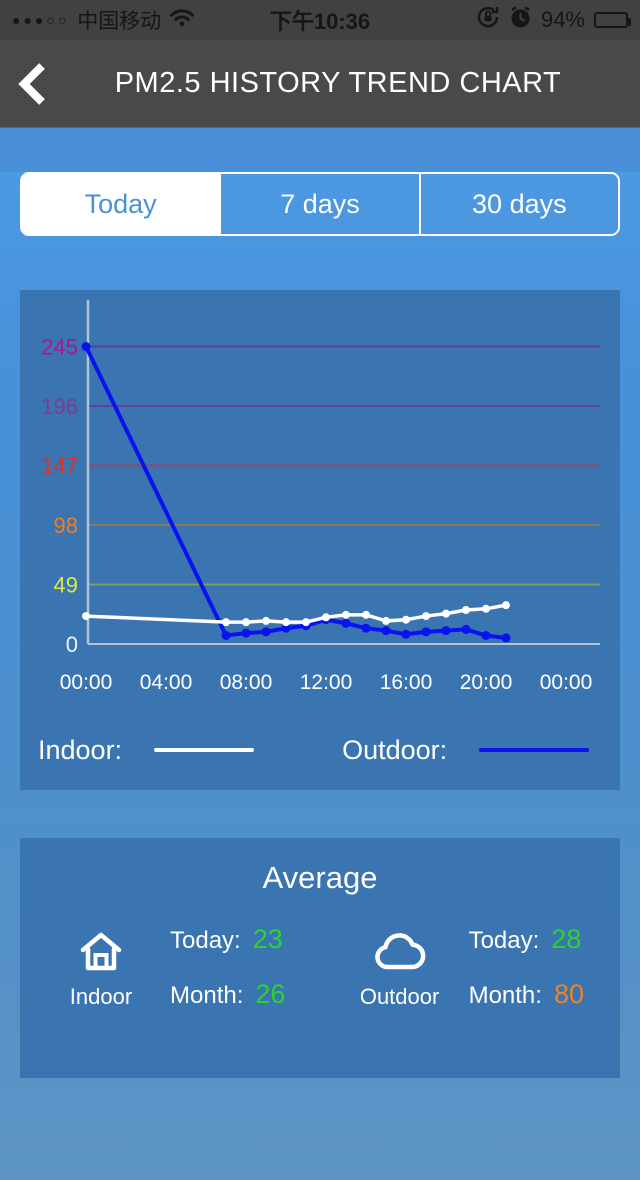 Image resolution: width=640 pixels, height=1180 pixels. Describe the element at coordinates (338, 83) in the screenshot. I see `page-title: PM2.5 HISTORY TREND CHART` at that location.